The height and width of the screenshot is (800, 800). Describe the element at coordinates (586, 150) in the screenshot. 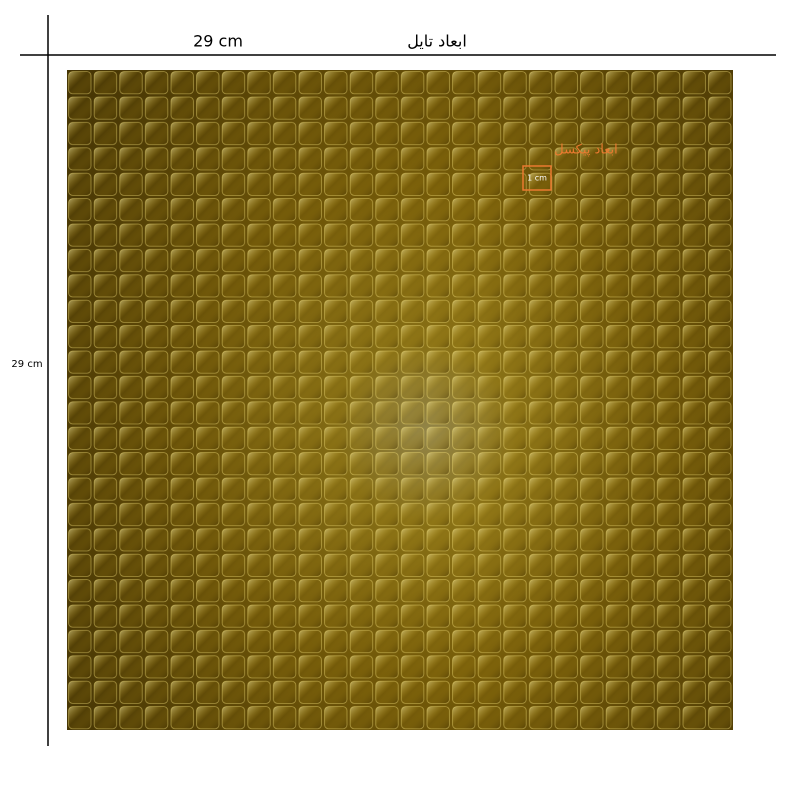

I see `pixel-title: ابعاد پیکسل` at that location.